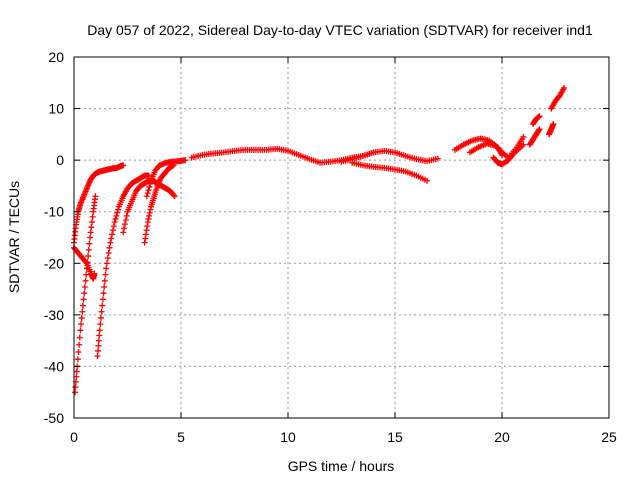 The height and width of the screenshot is (480, 640). What do you see at coordinates (609, 437) in the screenshot?
I see `x-tick-label: 25` at bounding box center [609, 437].